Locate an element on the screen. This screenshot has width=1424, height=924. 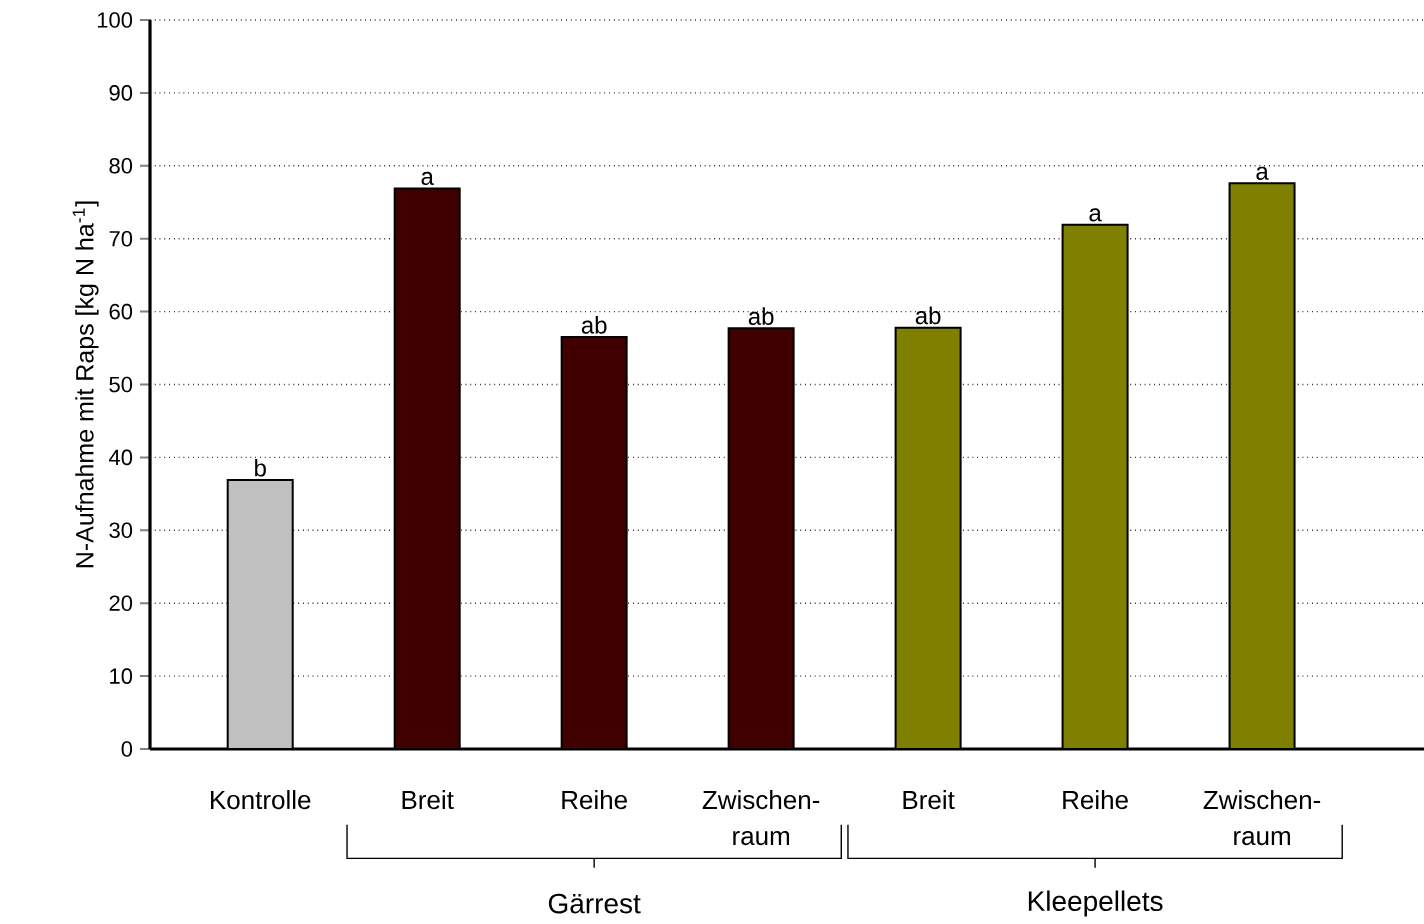
data-label: b is located at coordinates (260, 467).